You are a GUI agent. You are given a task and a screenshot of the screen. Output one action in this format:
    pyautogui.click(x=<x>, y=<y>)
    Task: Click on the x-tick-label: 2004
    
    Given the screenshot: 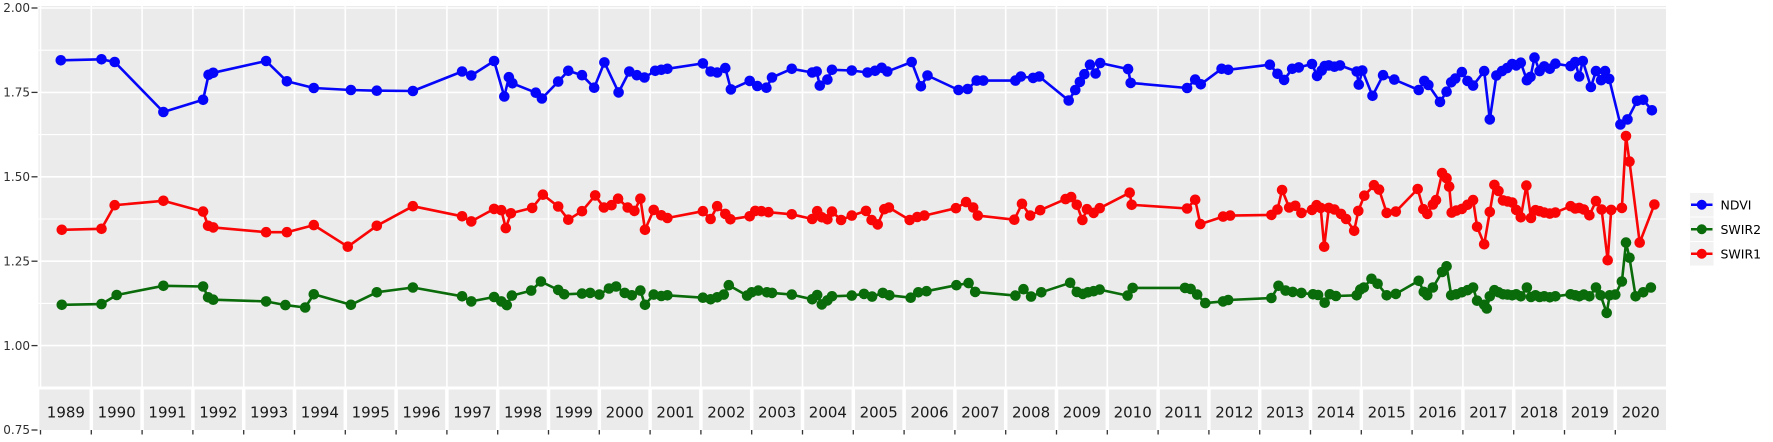 What is the action you would take?
    pyautogui.click(x=828, y=413)
    